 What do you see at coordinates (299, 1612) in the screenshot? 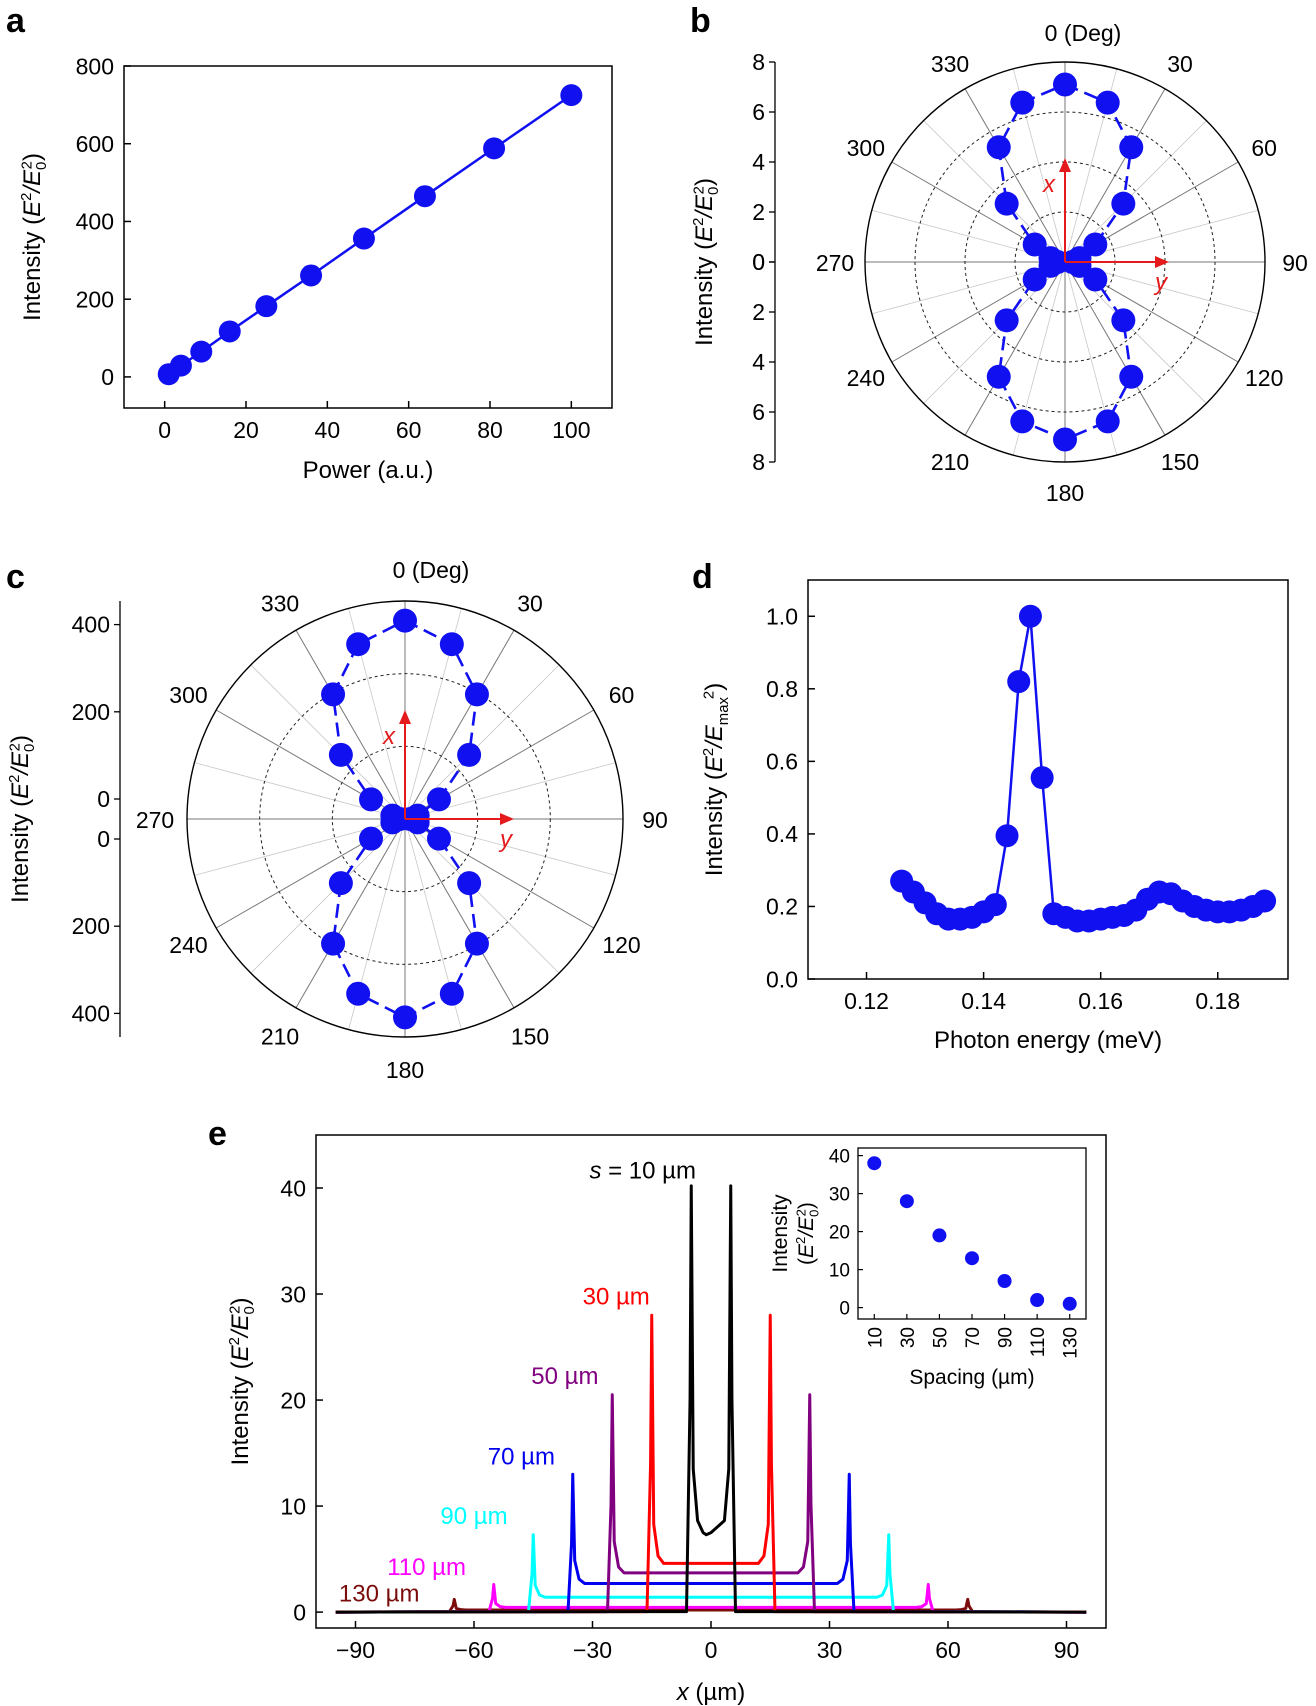
I see `y-tick-label: 0` at bounding box center [299, 1612].